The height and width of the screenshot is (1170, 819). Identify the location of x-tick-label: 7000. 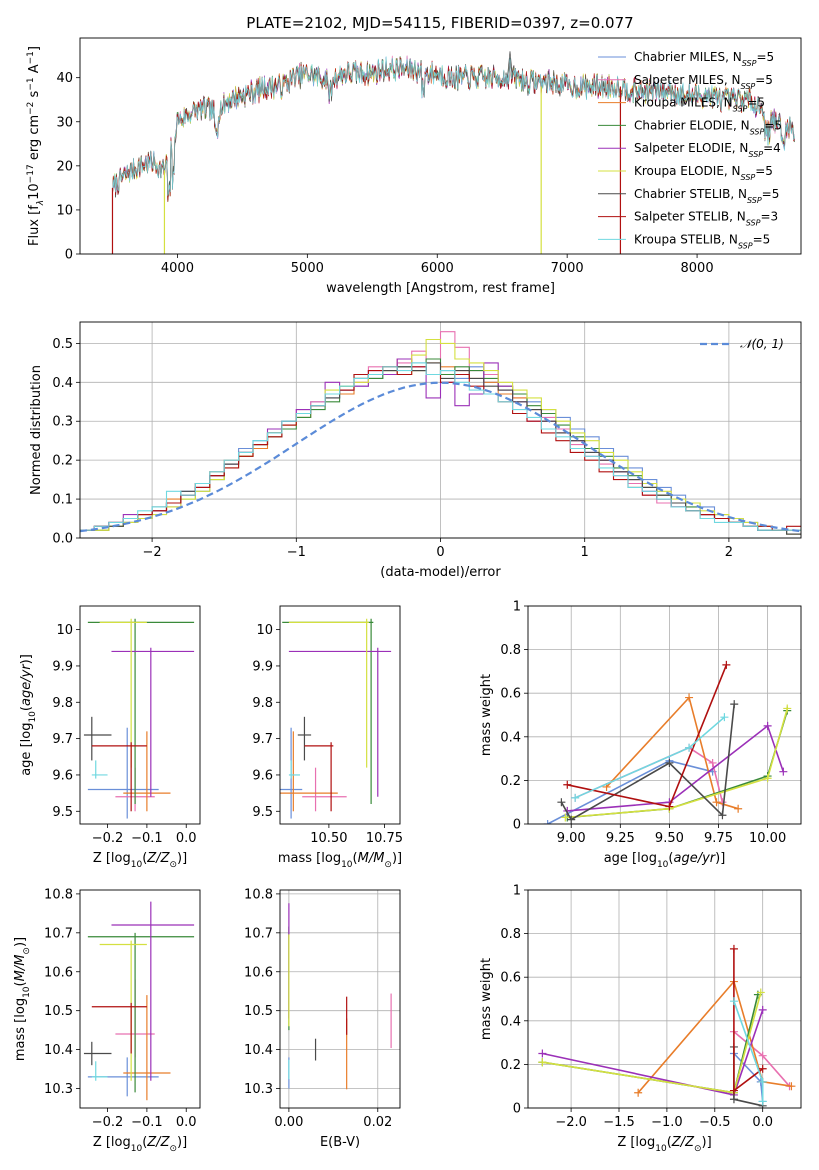
(567, 268).